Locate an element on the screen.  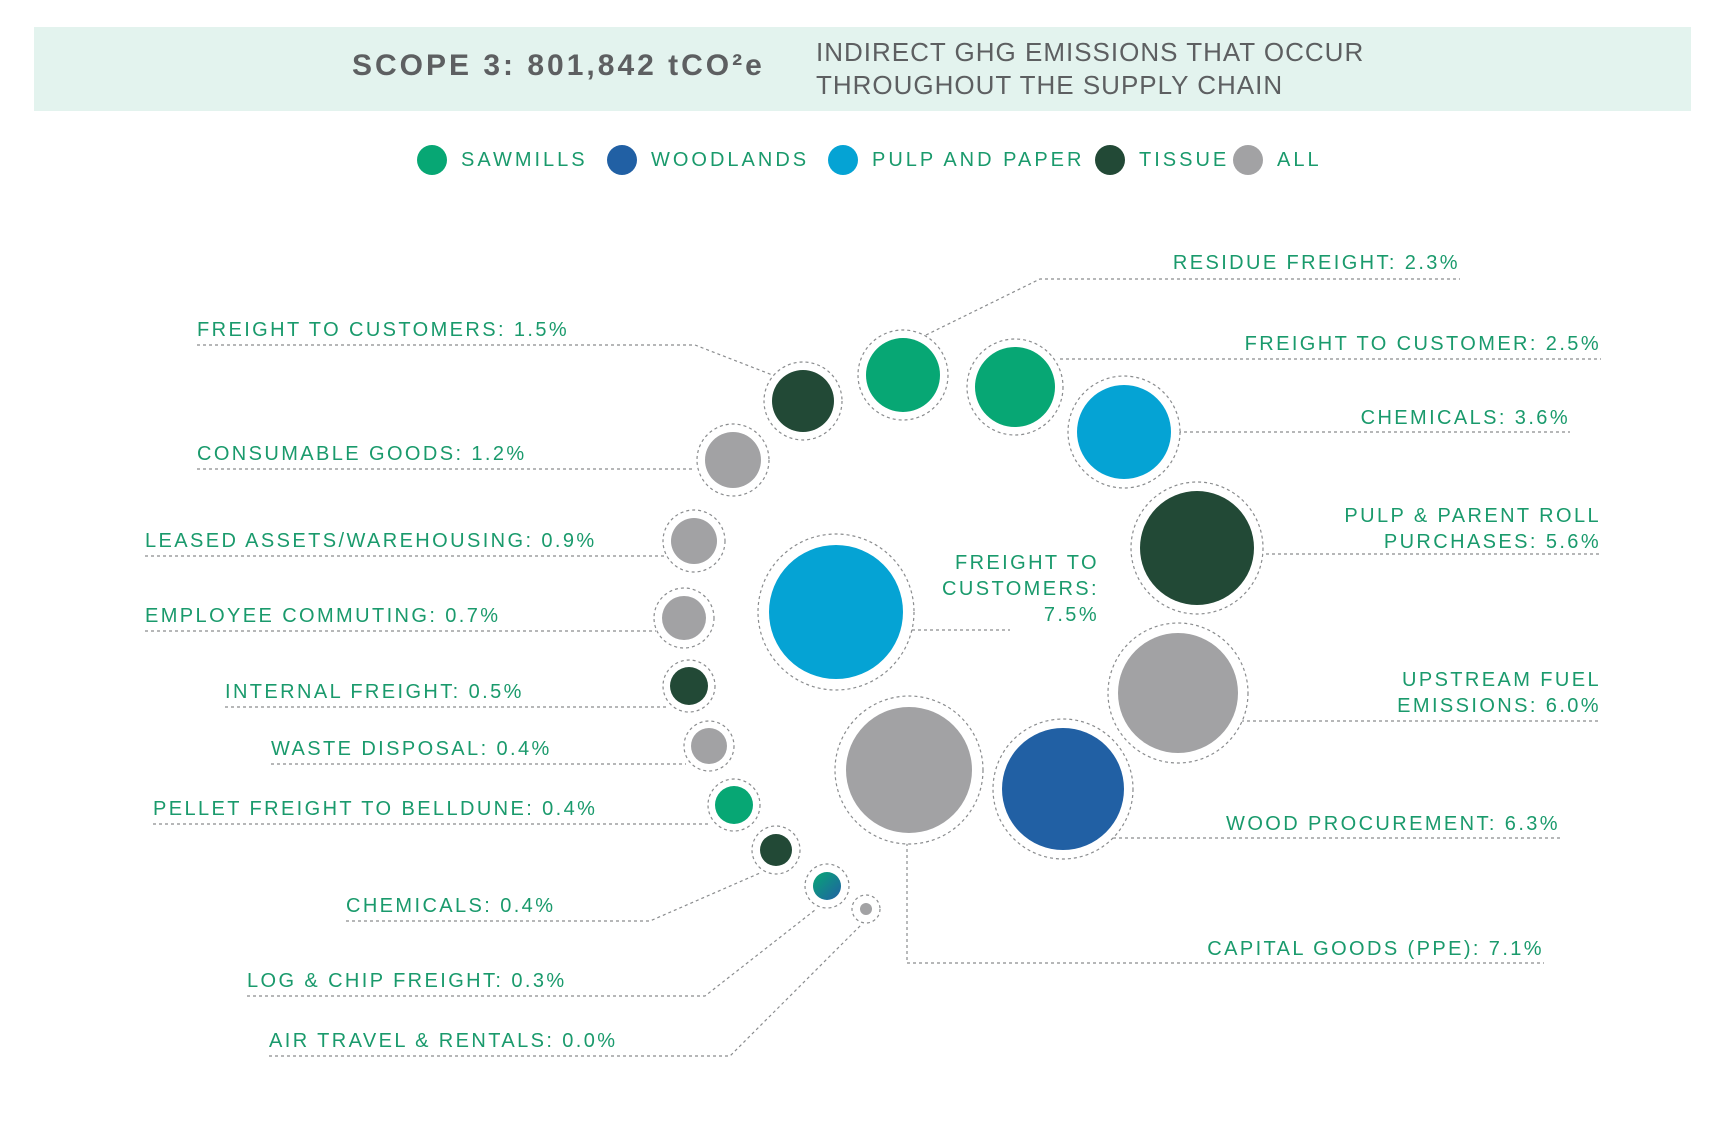
bubble-freight-to-customers-tissue is located at coordinates (803, 401).